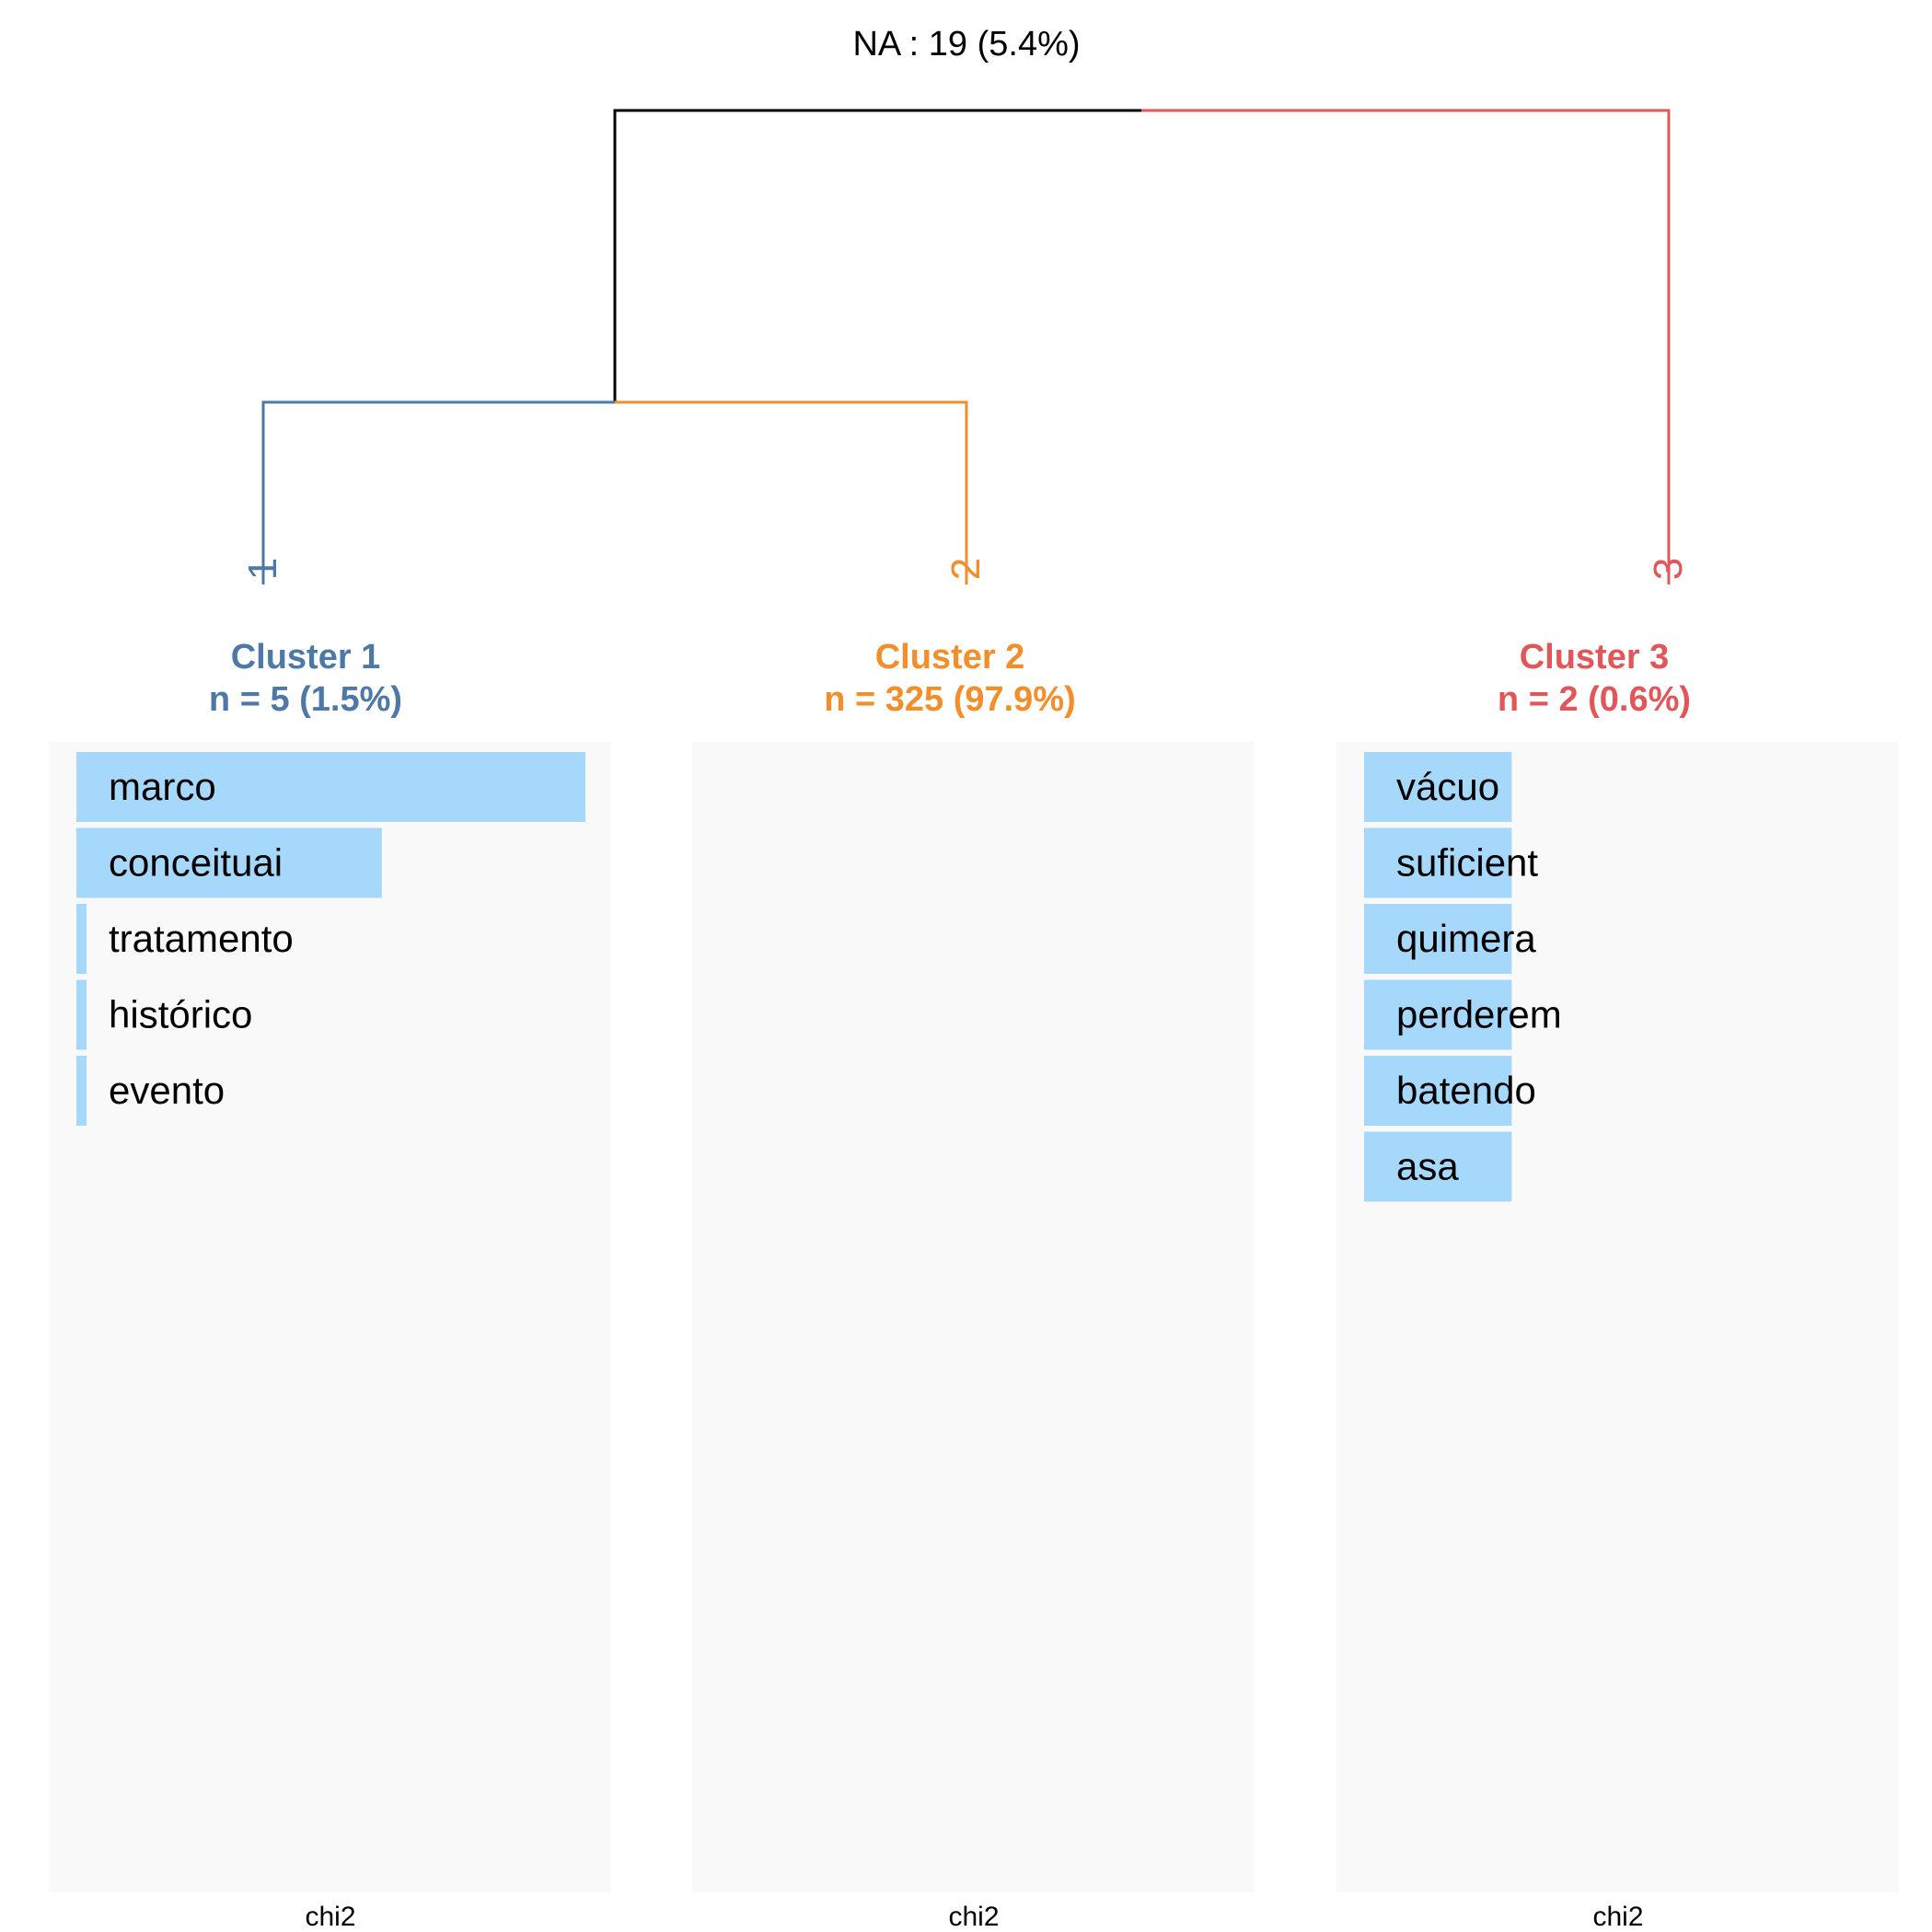  What do you see at coordinates (202, 939) in the screenshot?
I see `cluster-1-term-3: tratamento` at bounding box center [202, 939].